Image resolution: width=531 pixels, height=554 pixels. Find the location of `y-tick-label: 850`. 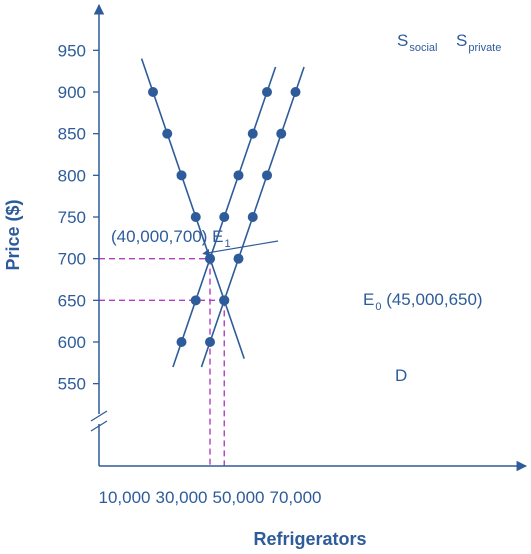

y-tick-label: 850 is located at coordinates (72, 134).